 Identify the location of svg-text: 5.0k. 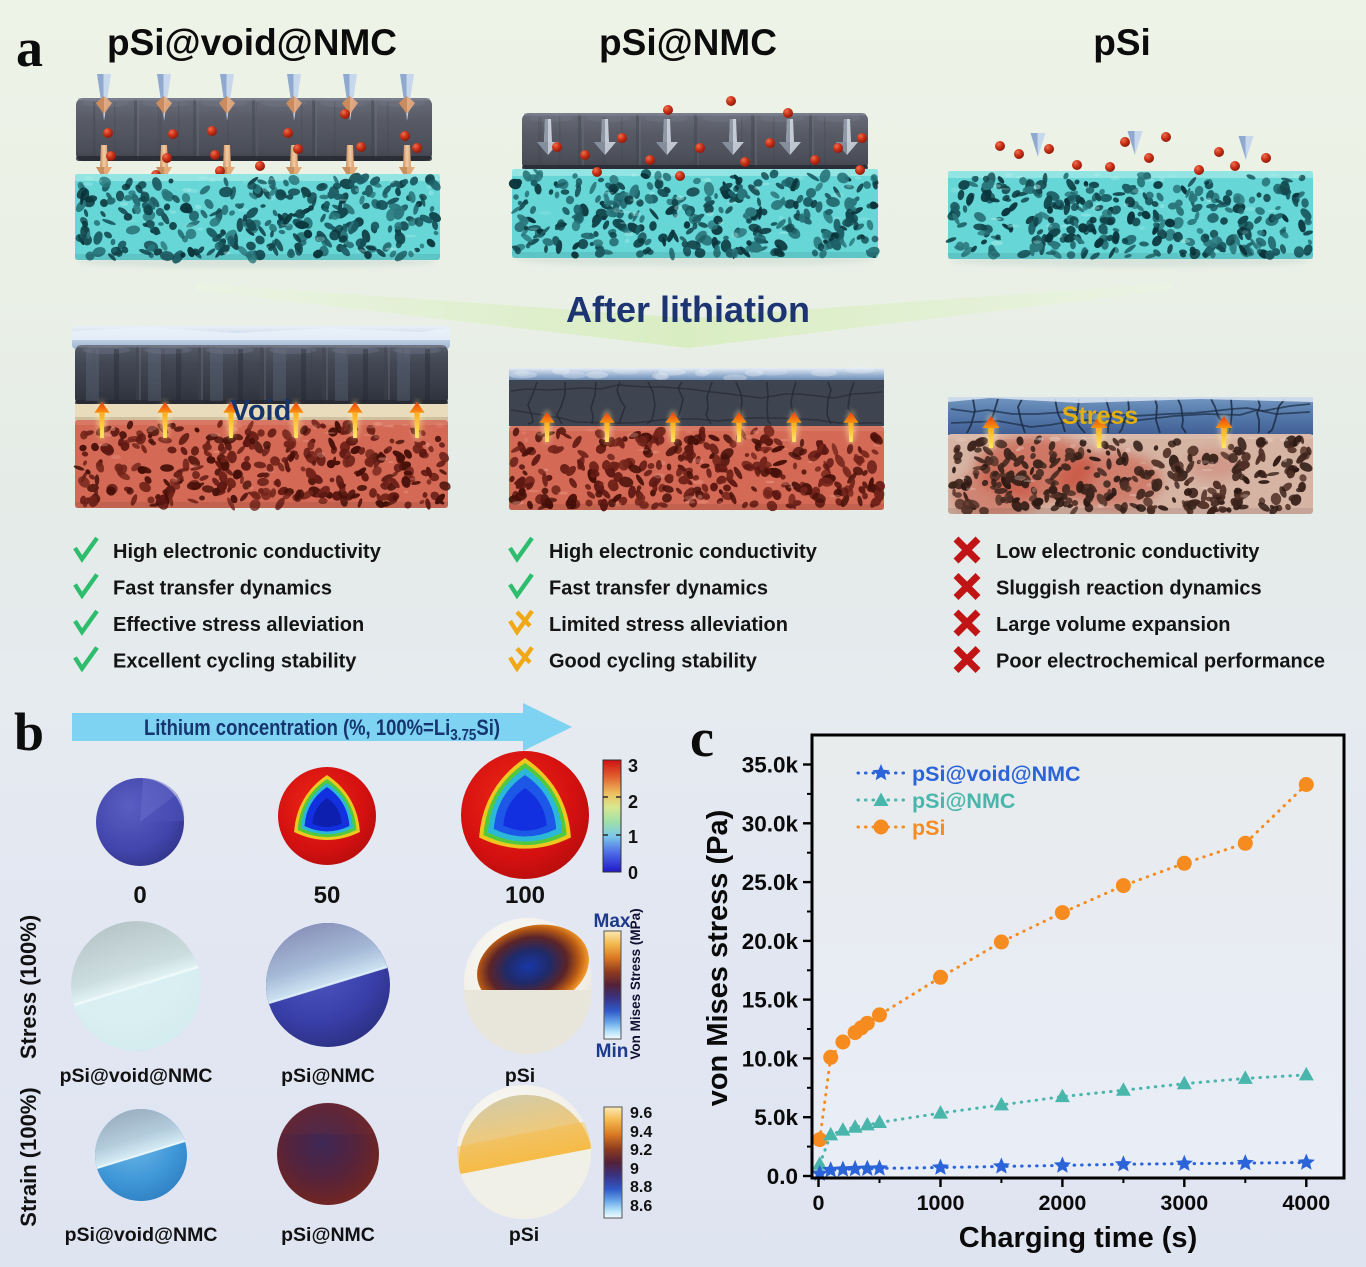
(776, 1117).